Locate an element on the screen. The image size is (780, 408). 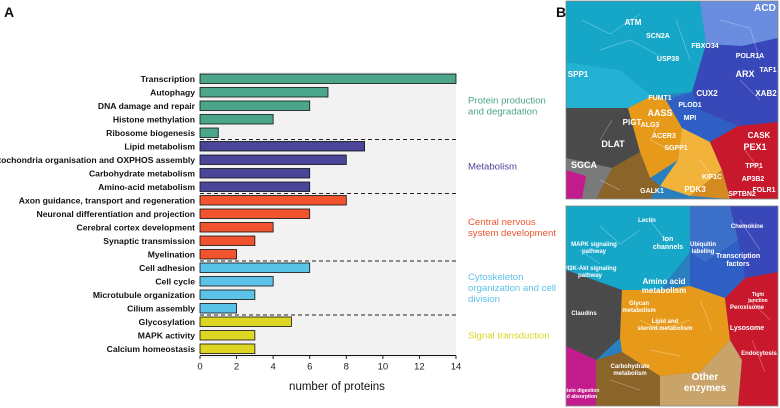
bar-microtubule-organization is located at coordinates (227, 294).